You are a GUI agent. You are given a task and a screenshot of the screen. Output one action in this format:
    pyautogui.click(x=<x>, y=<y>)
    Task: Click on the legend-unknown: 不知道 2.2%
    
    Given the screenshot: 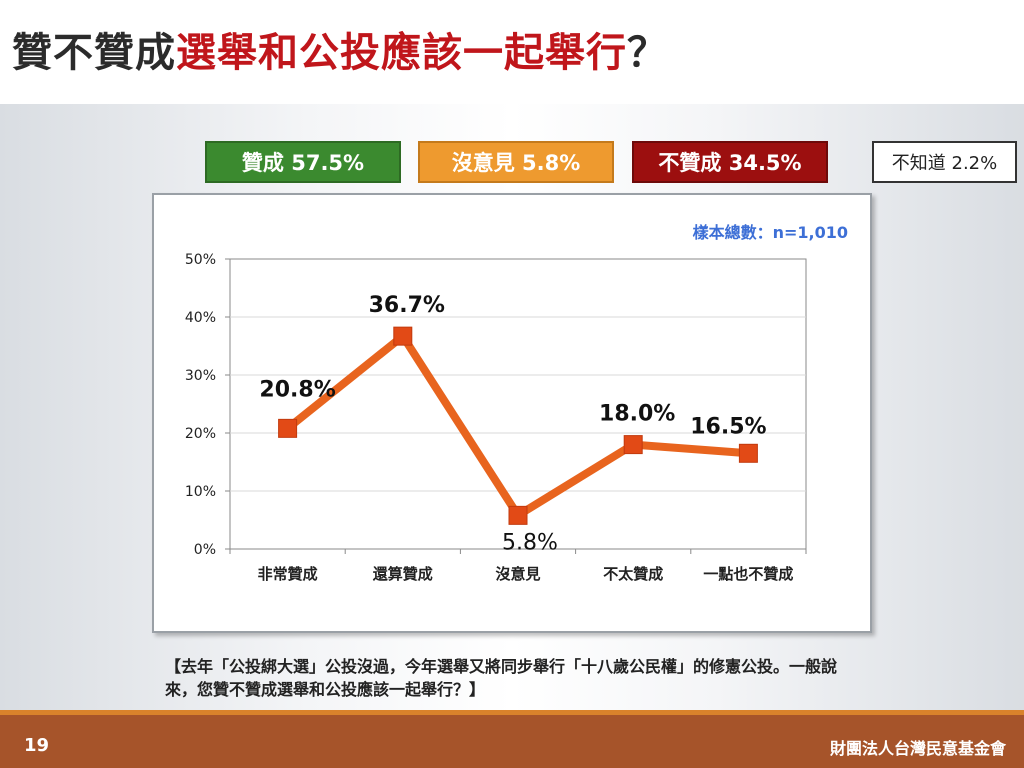 What is the action you would take?
    pyautogui.click(x=944, y=162)
    